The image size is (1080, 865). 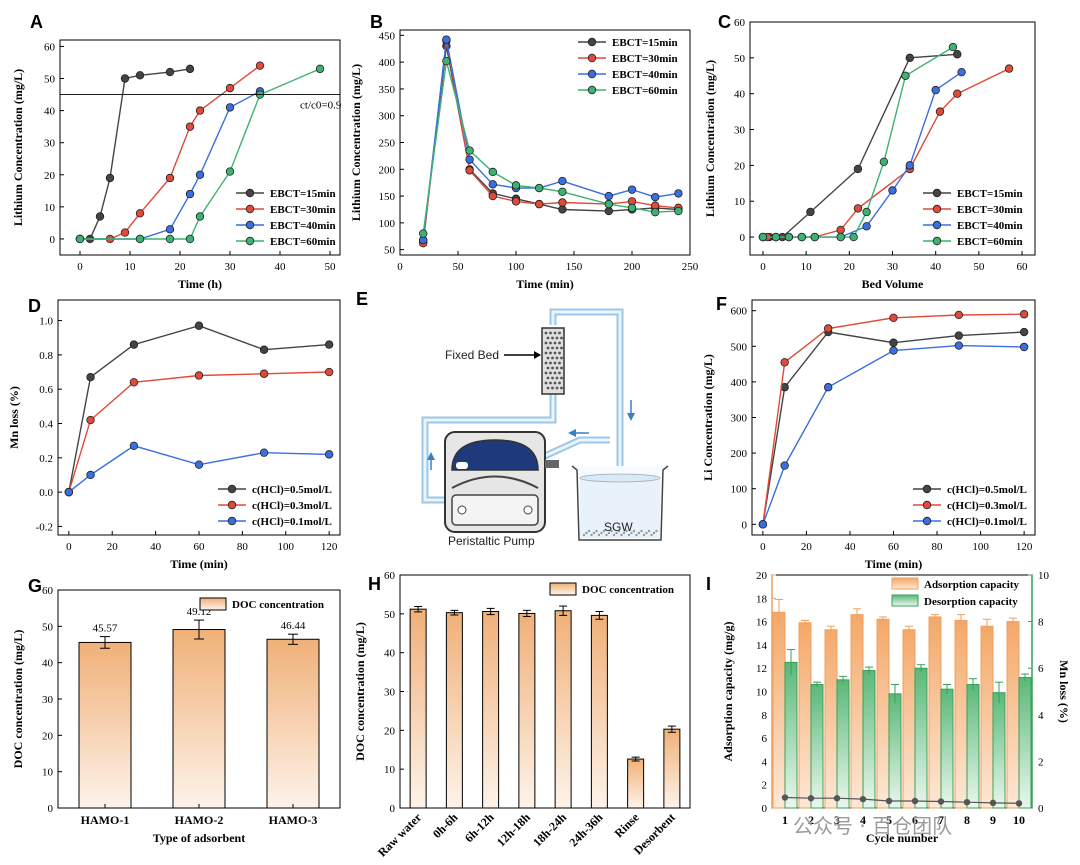 I want to click on legend-label: c(HCl)=0.1mol/L, so click(x=292, y=522).